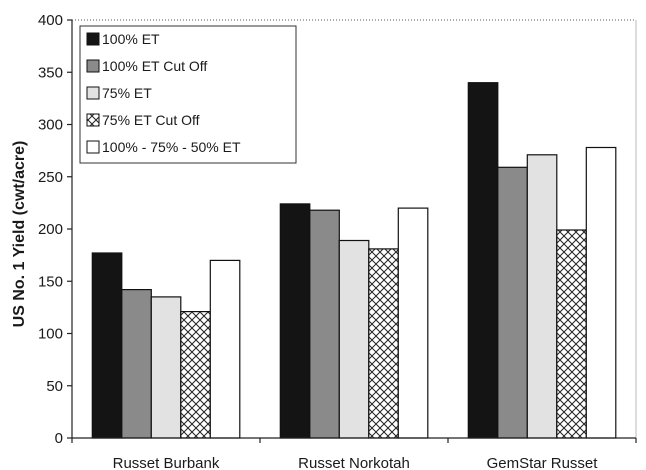 This screenshot has height=470, width=646. What do you see at coordinates (50, 177) in the screenshot?
I see `y-tick-label: 250` at bounding box center [50, 177].